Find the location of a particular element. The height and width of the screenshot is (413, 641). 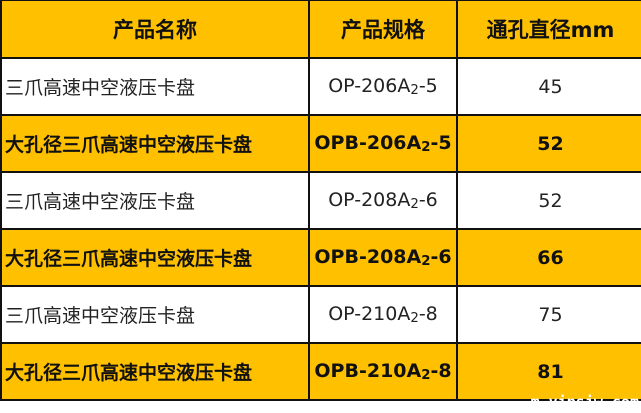

bore-diameter-cell: 75 is located at coordinates (548, 314).